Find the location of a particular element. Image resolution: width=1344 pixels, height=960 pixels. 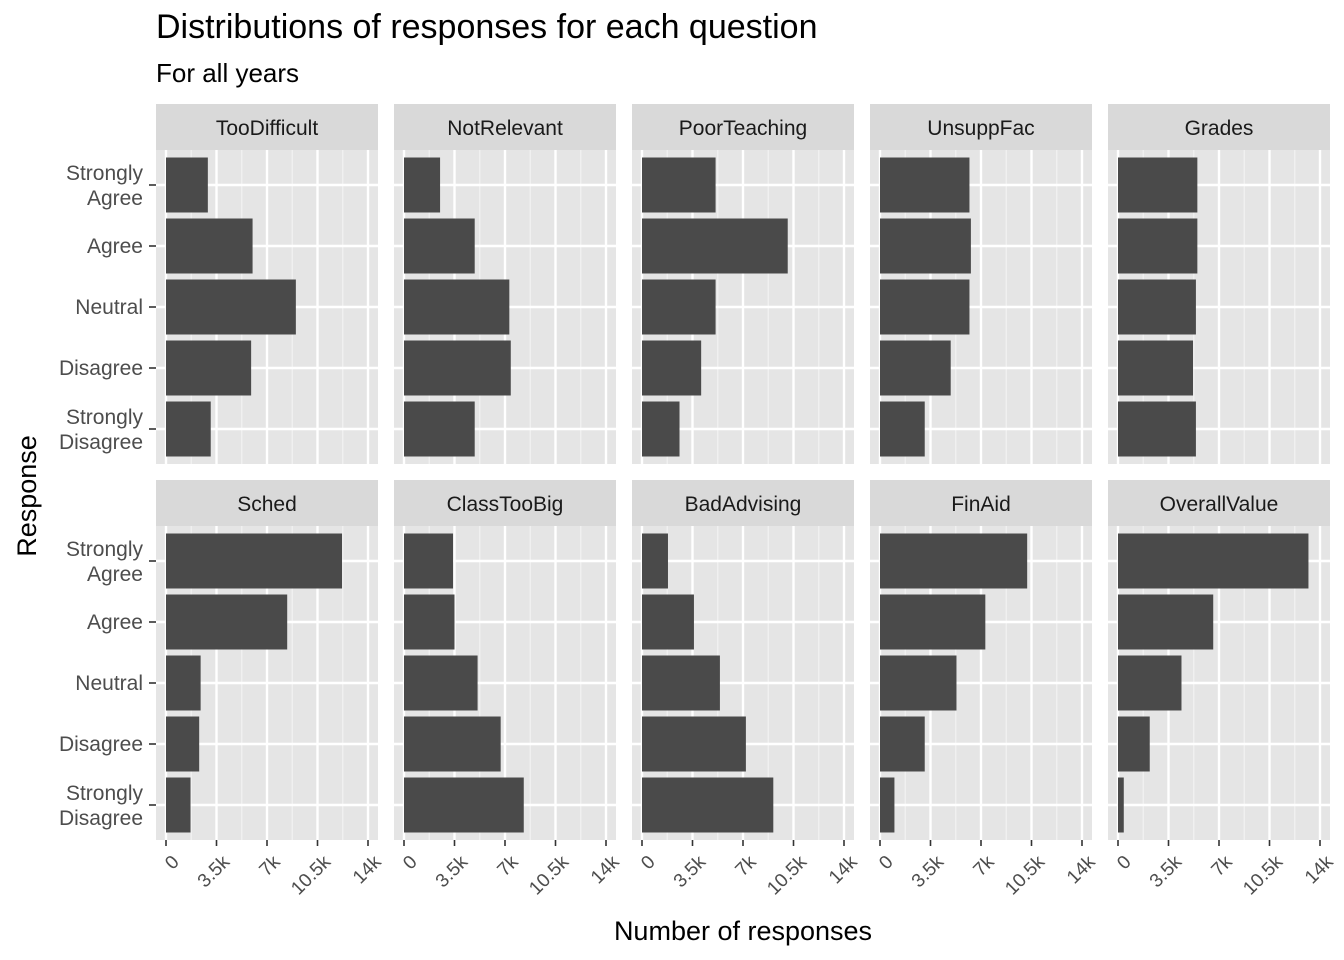

bar-overallvalue-neutral is located at coordinates (1150, 683).